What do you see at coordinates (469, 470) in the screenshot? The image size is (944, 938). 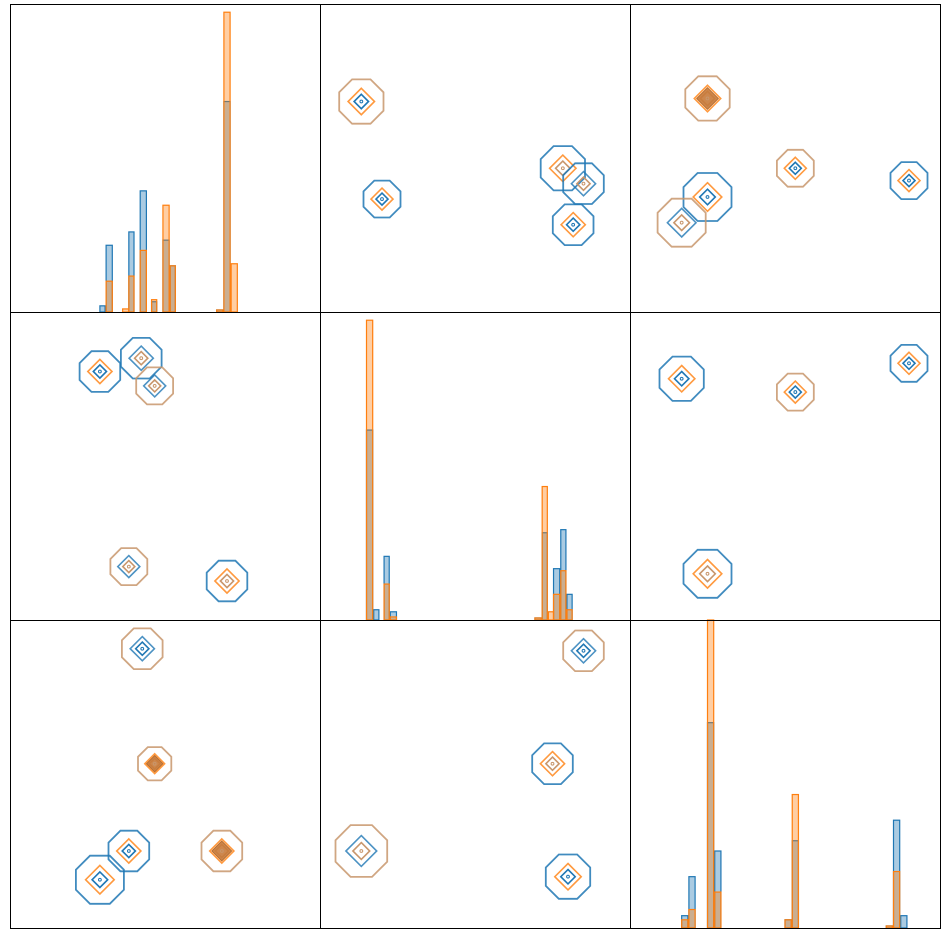 I see `panel-r1-c1` at bounding box center [469, 470].